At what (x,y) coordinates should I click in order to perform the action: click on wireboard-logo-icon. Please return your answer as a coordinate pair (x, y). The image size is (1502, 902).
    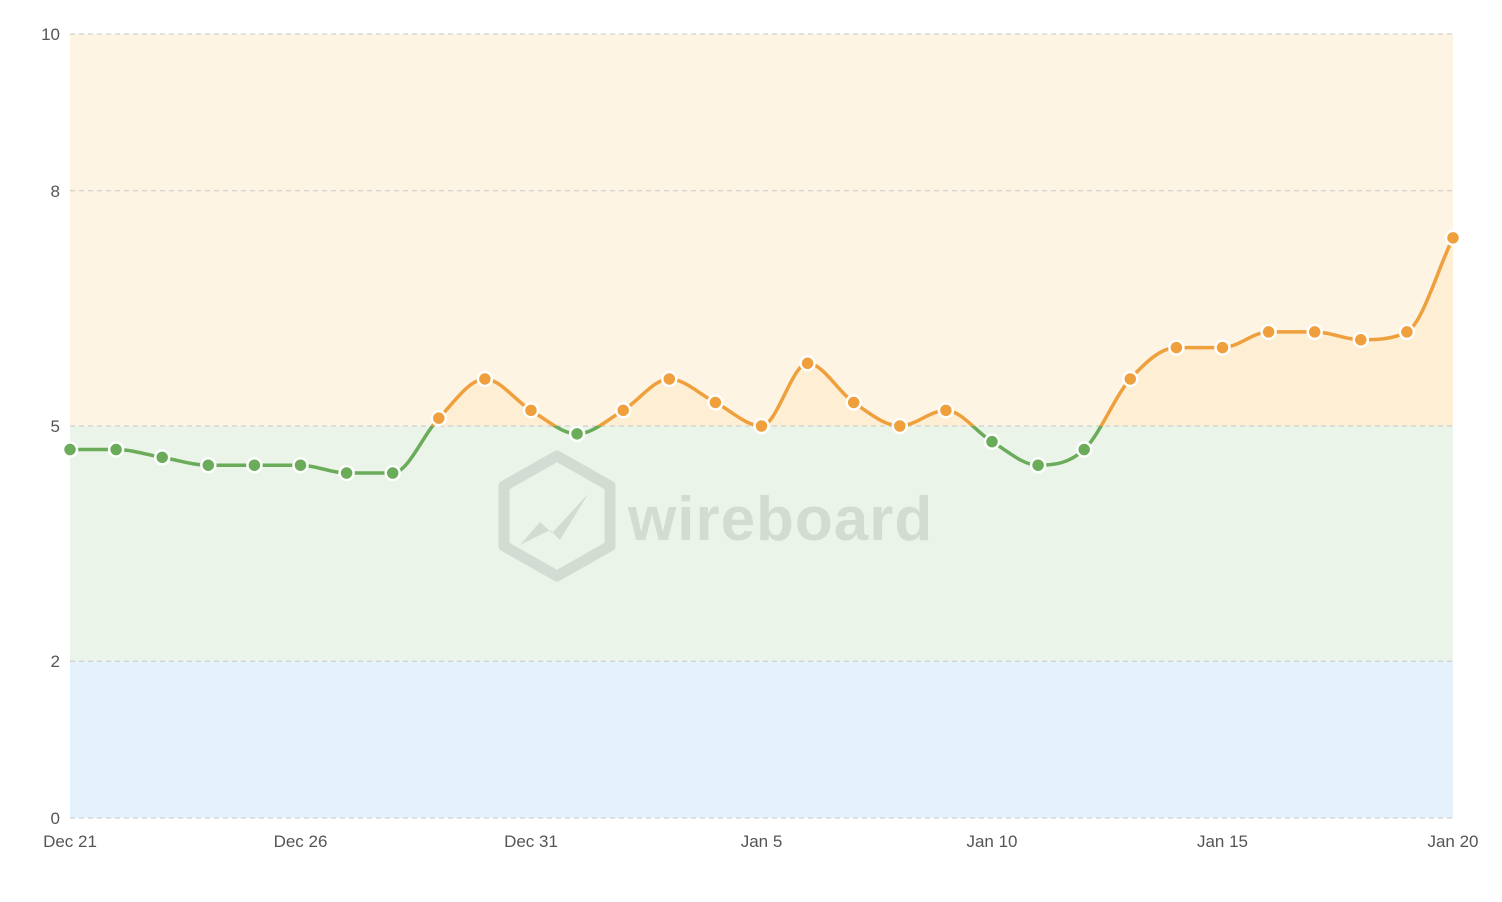
    Looking at the image, I should click on (557, 516).